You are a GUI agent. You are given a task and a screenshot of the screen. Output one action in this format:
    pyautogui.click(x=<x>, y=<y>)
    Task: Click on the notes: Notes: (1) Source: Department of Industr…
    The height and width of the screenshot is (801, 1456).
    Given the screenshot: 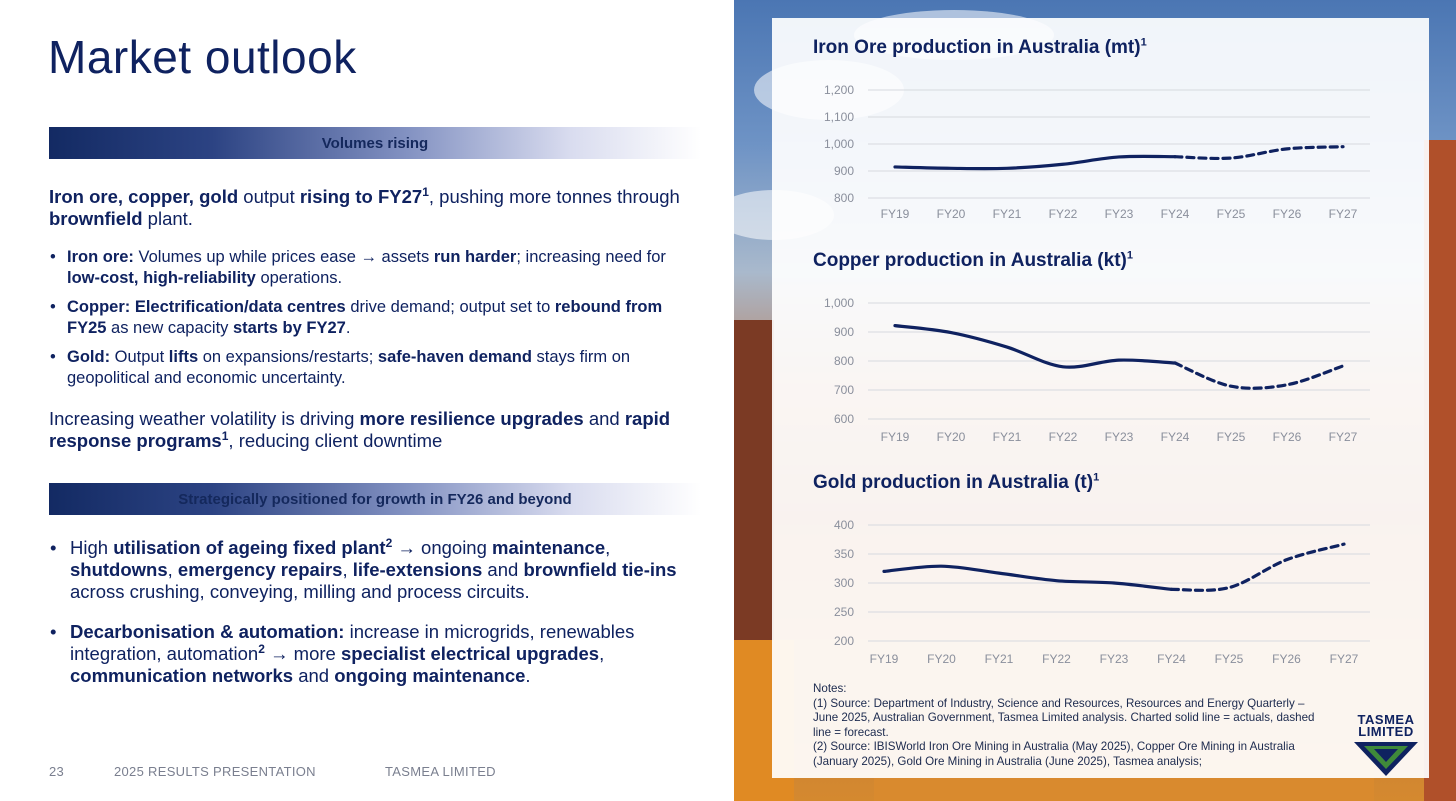 What is the action you would take?
    pyautogui.click(x=1065, y=725)
    